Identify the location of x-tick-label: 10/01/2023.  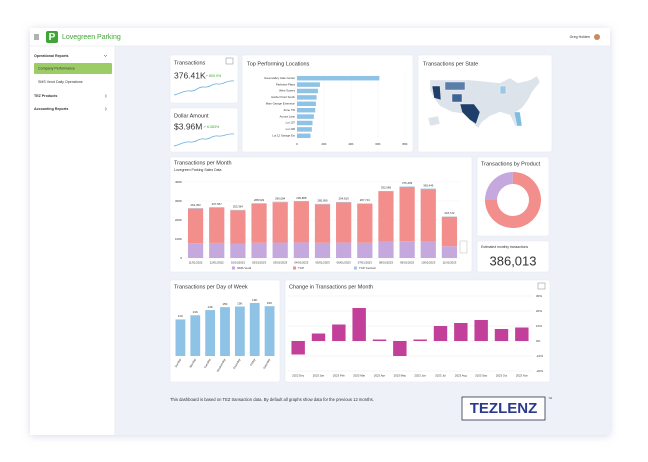
(428, 263).